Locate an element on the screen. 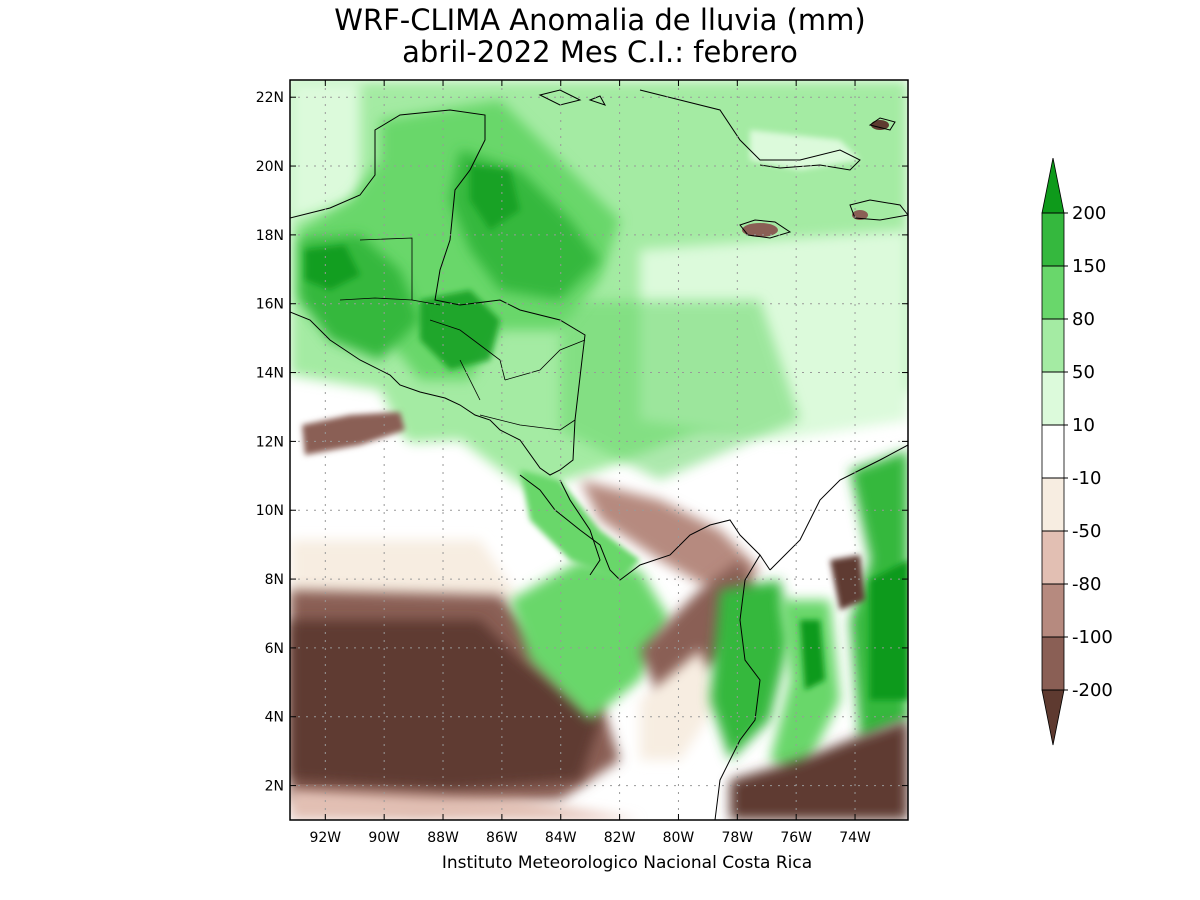  lon-label: 84W is located at coordinates (561, 838).